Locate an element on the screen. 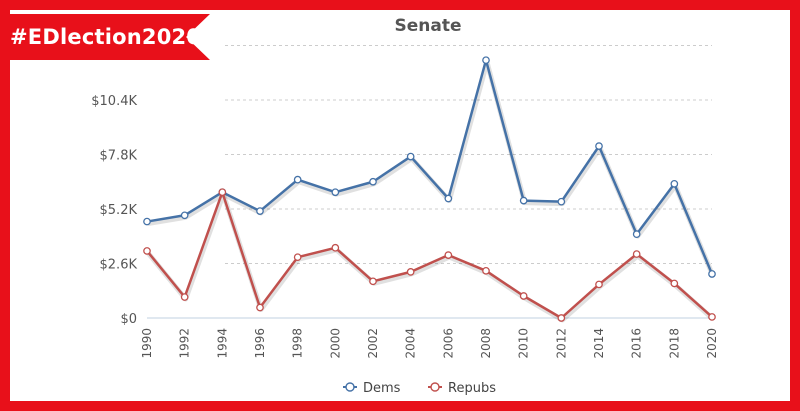 The image size is (800, 411). x-tick-label: 2018 is located at coordinates (674, 343).